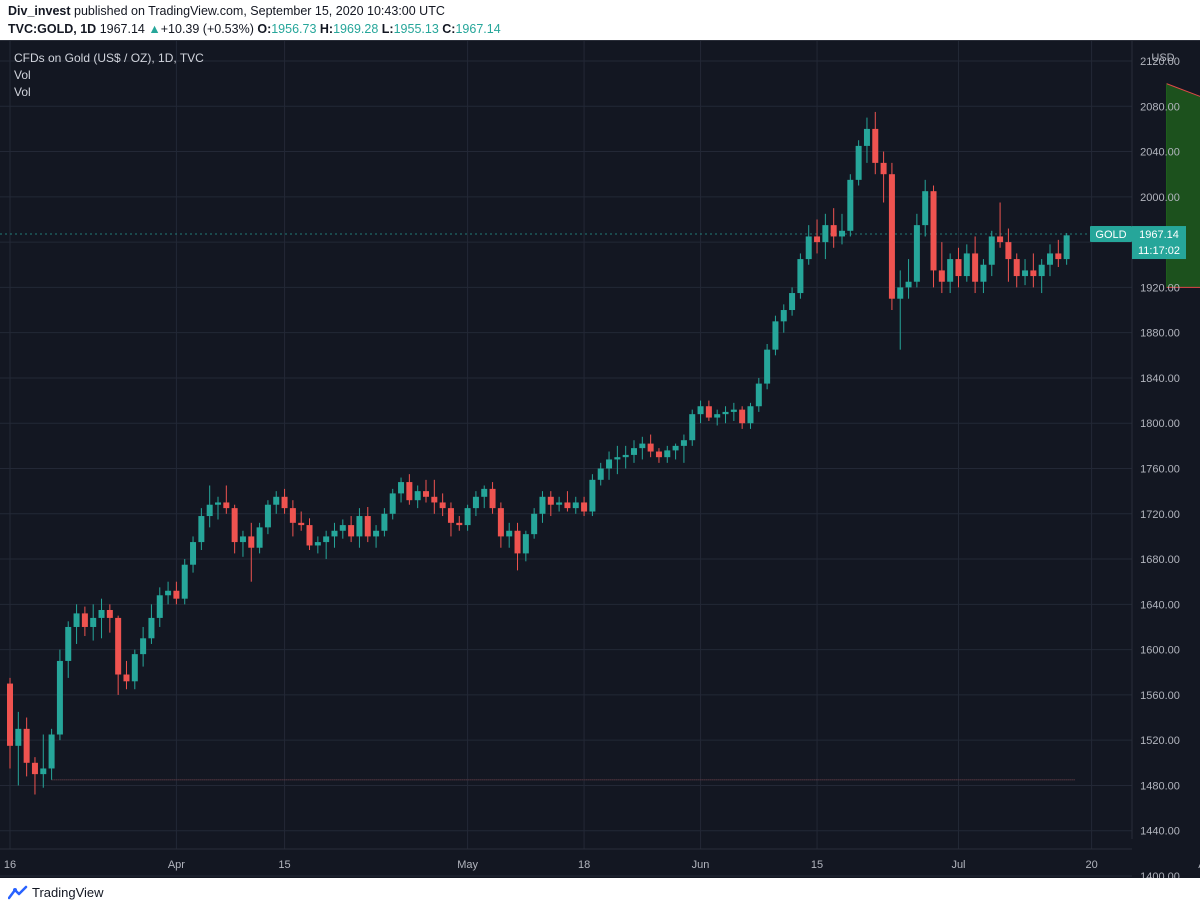 This screenshot has height=909, width=1200. What do you see at coordinates (1160, 832) in the screenshot?
I see `price-tick-1440: 1440.00` at bounding box center [1160, 832].